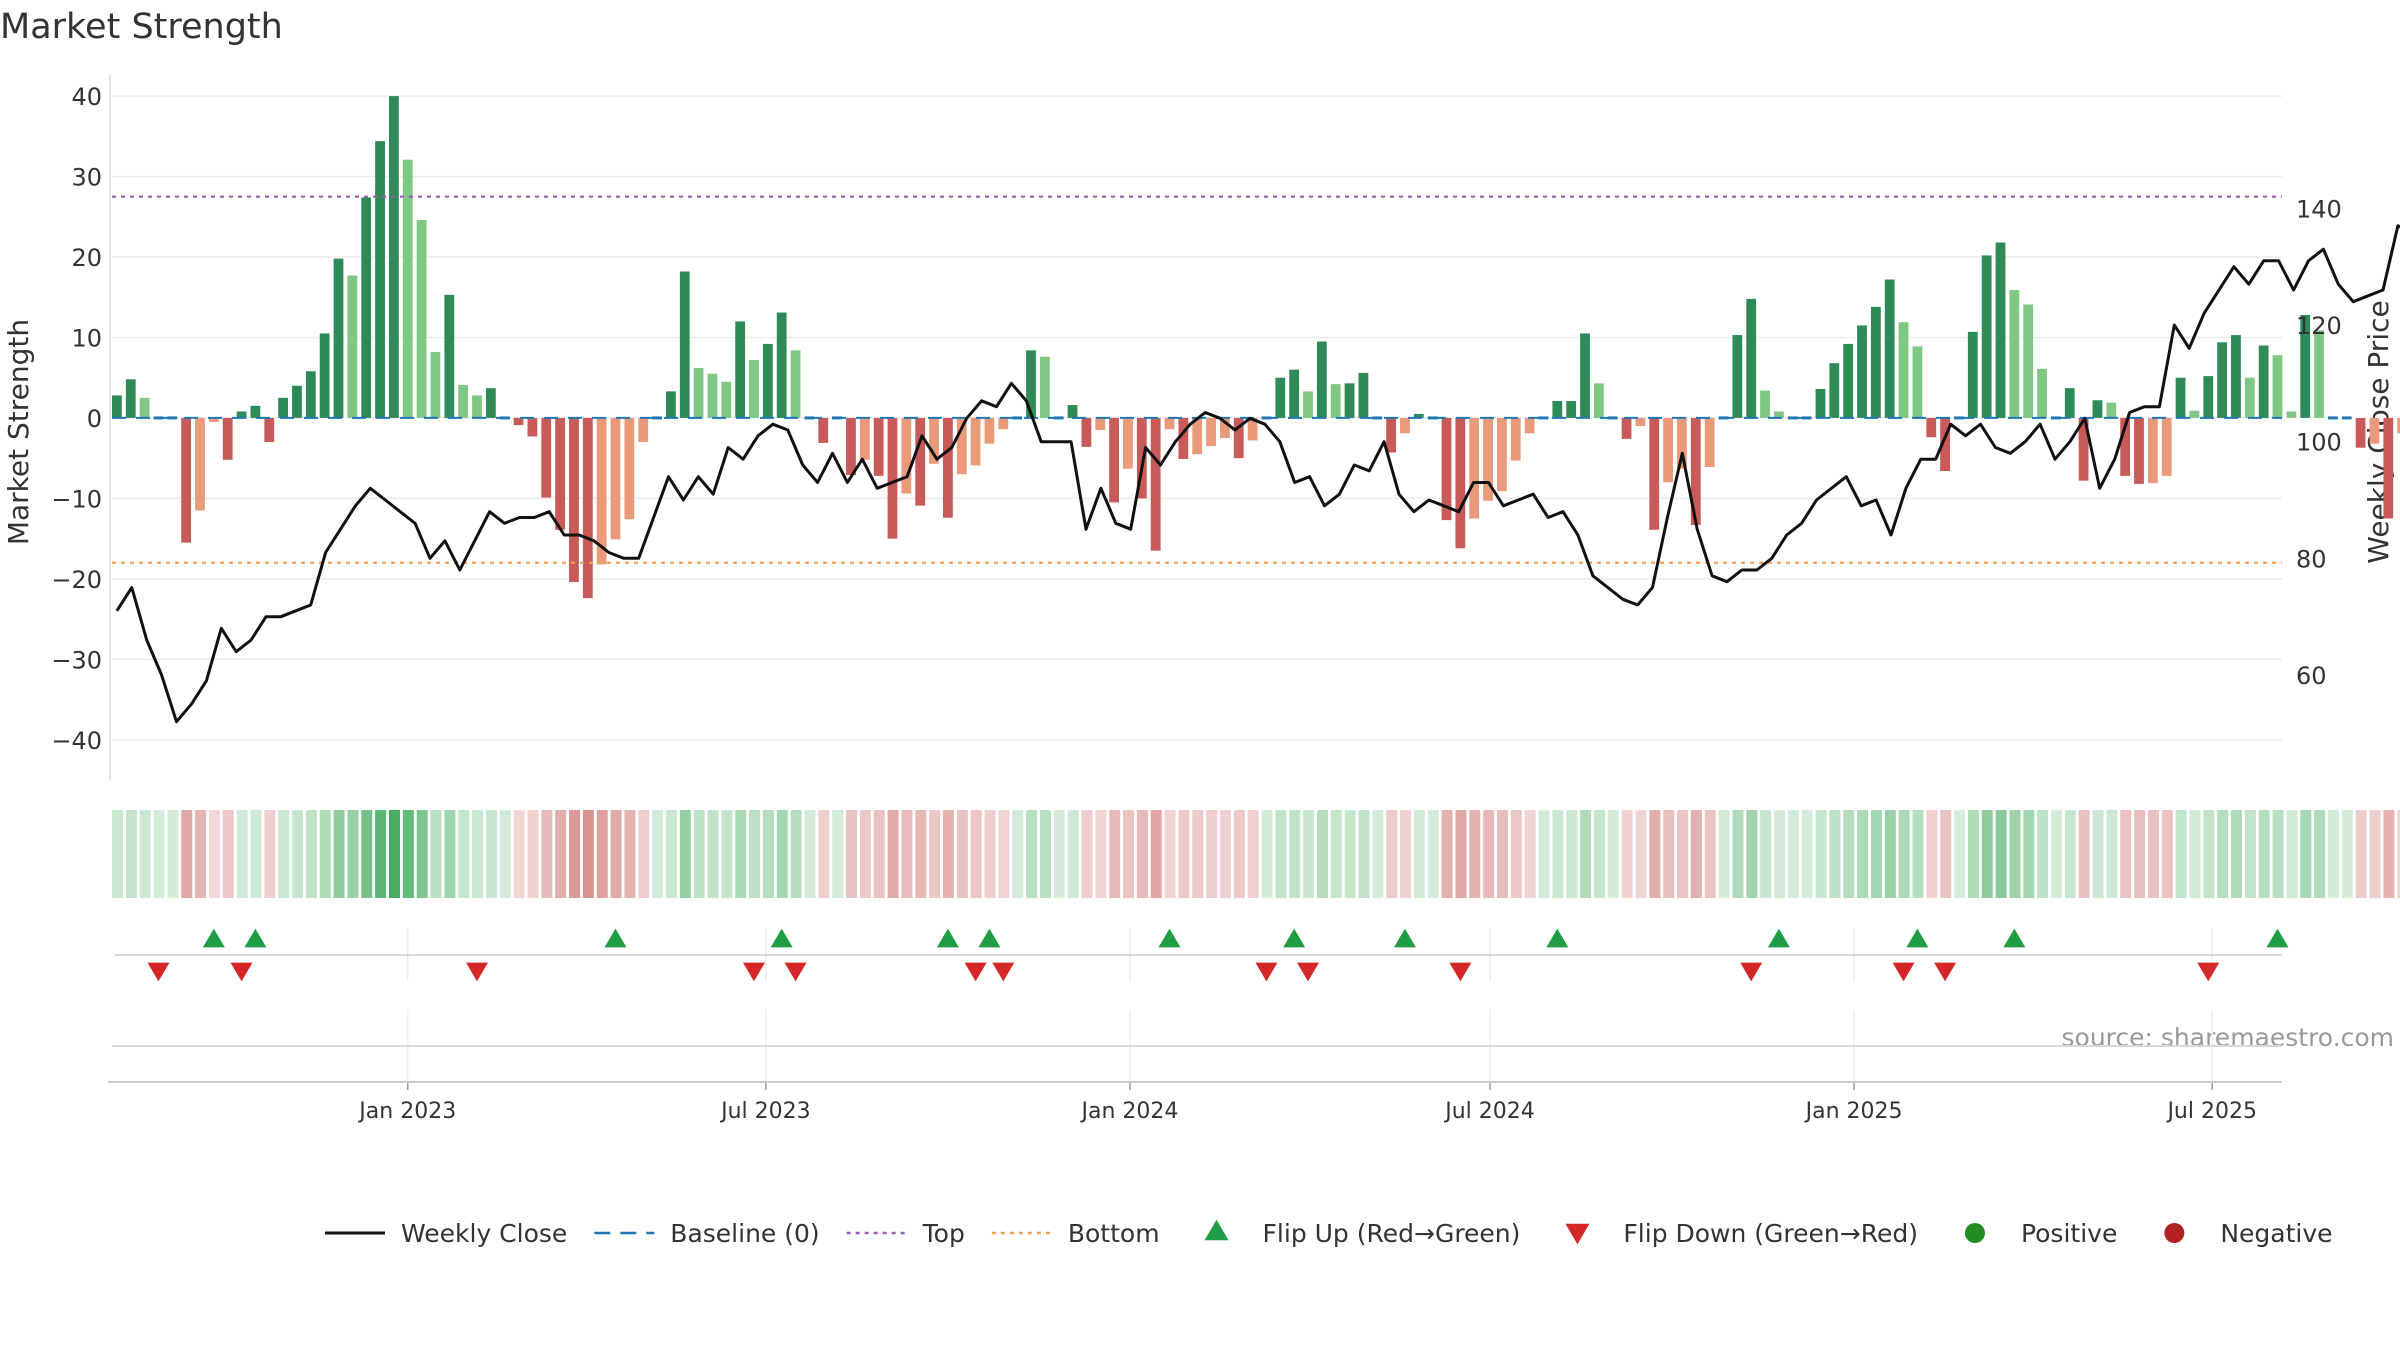 The height and width of the screenshot is (1354, 2400). What do you see at coordinates (141, 27) in the screenshot?
I see `chart-title: Market Strength` at bounding box center [141, 27].